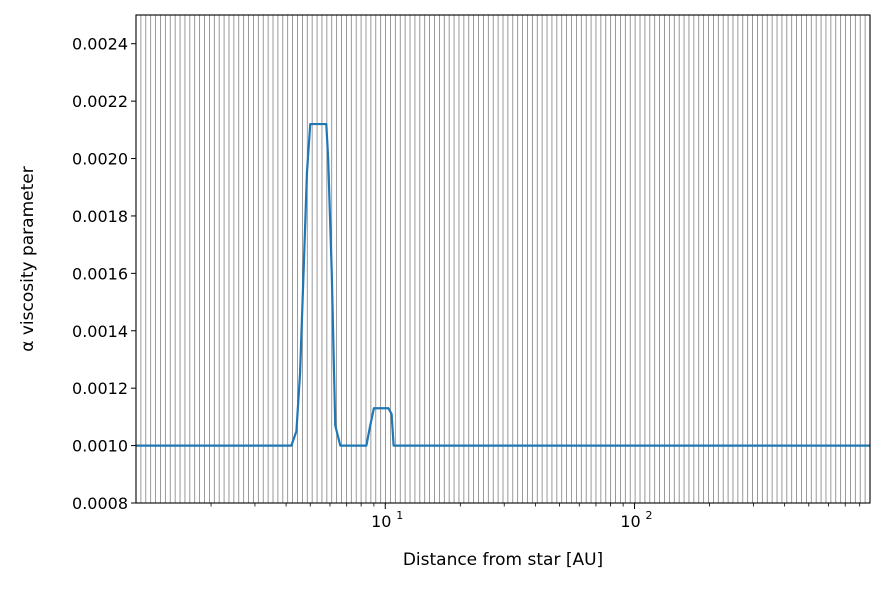 The width and height of the screenshot is (885, 589). What do you see at coordinates (100, 216) in the screenshot?
I see `y-tick-label: 0.0018` at bounding box center [100, 216].